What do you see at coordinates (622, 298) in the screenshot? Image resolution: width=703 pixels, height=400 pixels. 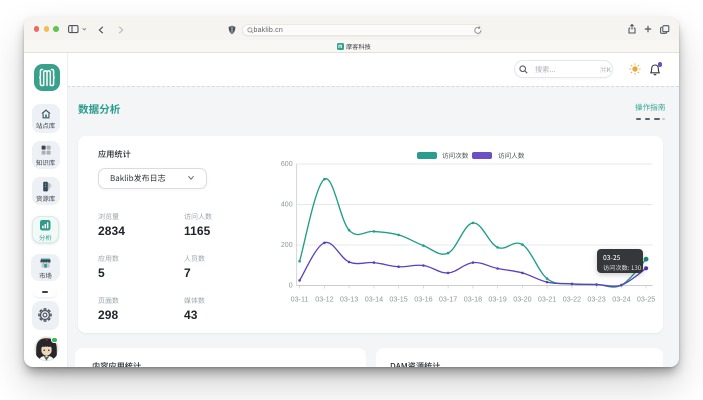 I see `svg-text: 03-24` at bounding box center [622, 298].